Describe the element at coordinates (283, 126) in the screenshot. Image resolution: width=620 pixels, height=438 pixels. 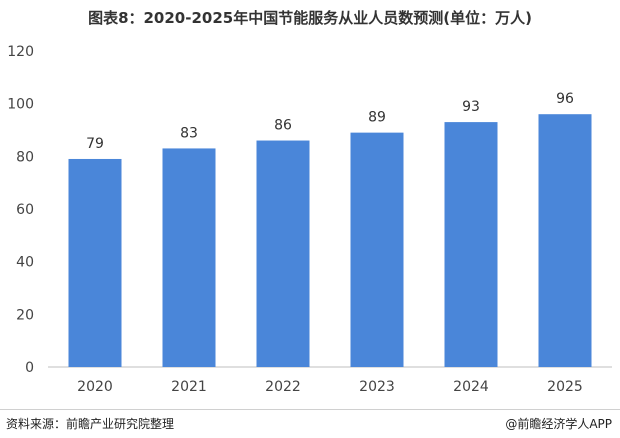
I see `data-label-2022: 86` at that location.